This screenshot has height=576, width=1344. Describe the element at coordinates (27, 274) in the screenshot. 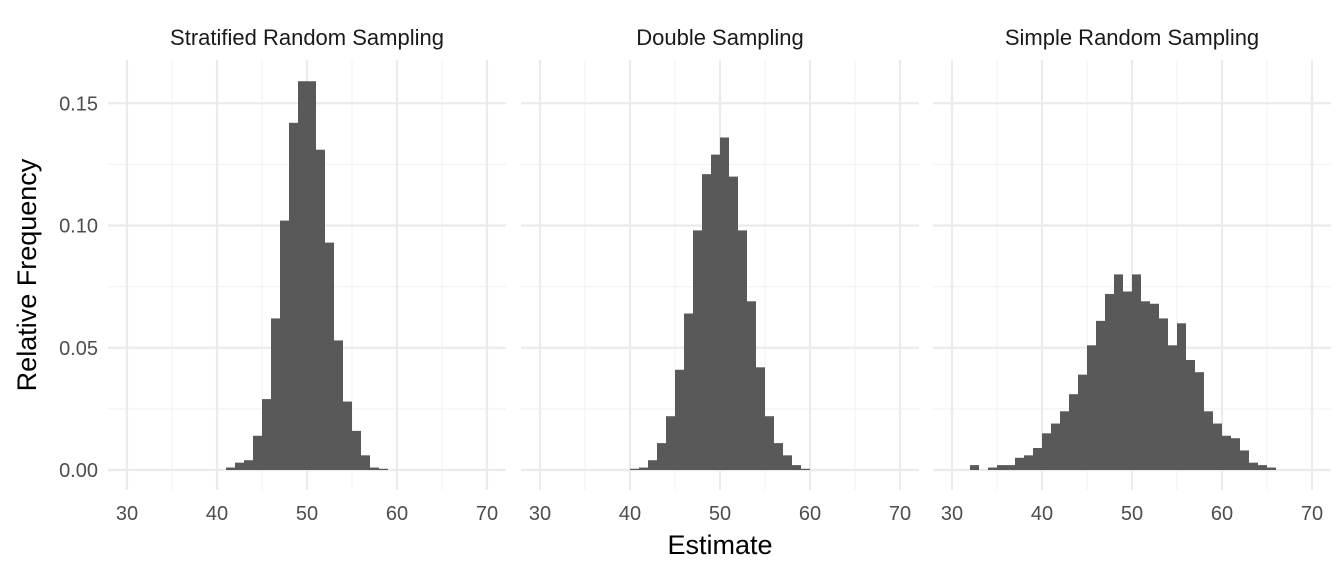

I see `y-axis-title: Relative Frequency` at that location.